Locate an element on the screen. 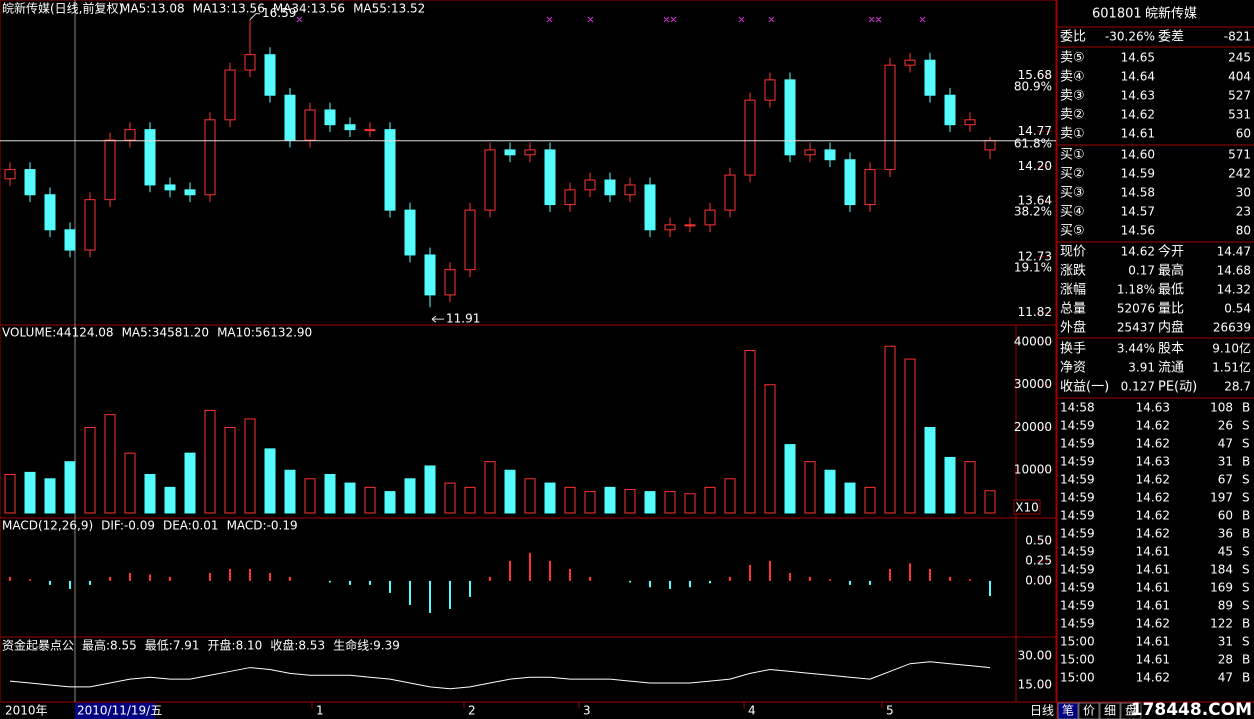 Image resolution: width=1254 pixels, height=719 pixels. tab-label: 价 is located at coordinates (1089, 711).